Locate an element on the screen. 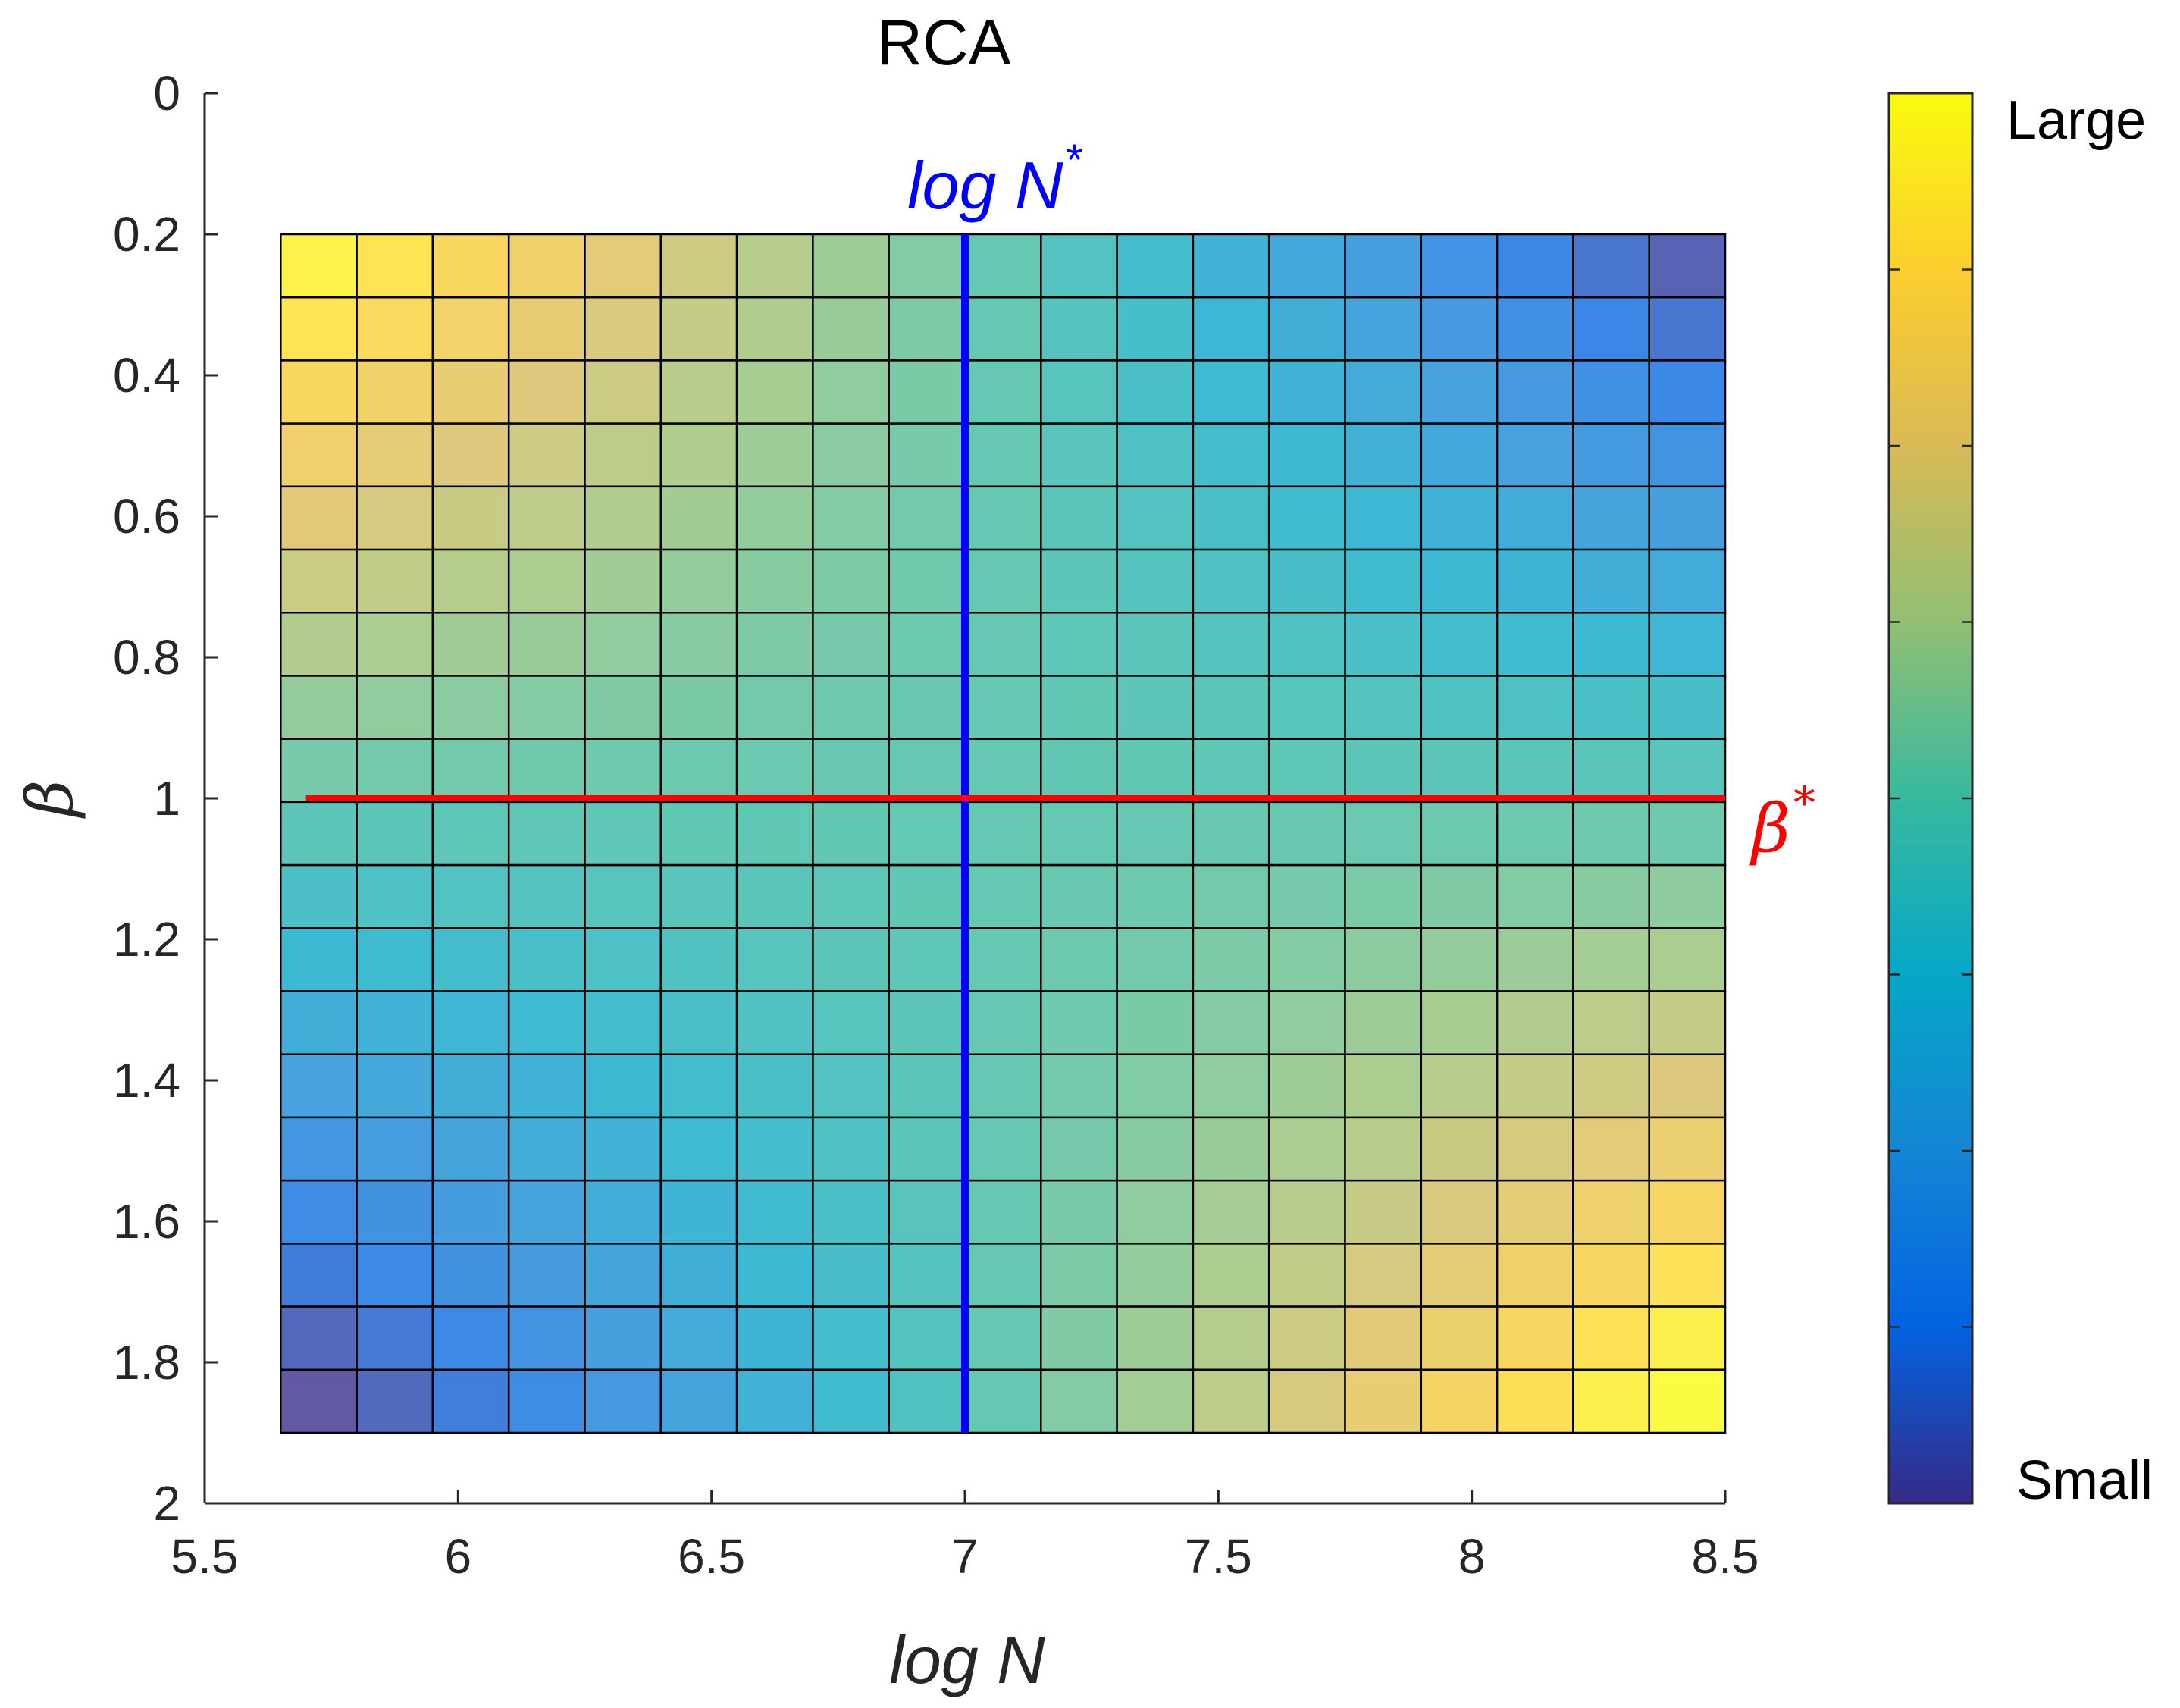 The width and height of the screenshot is (2180, 1708). optimal-beta-label-sup: * is located at coordinates (1804, 803).